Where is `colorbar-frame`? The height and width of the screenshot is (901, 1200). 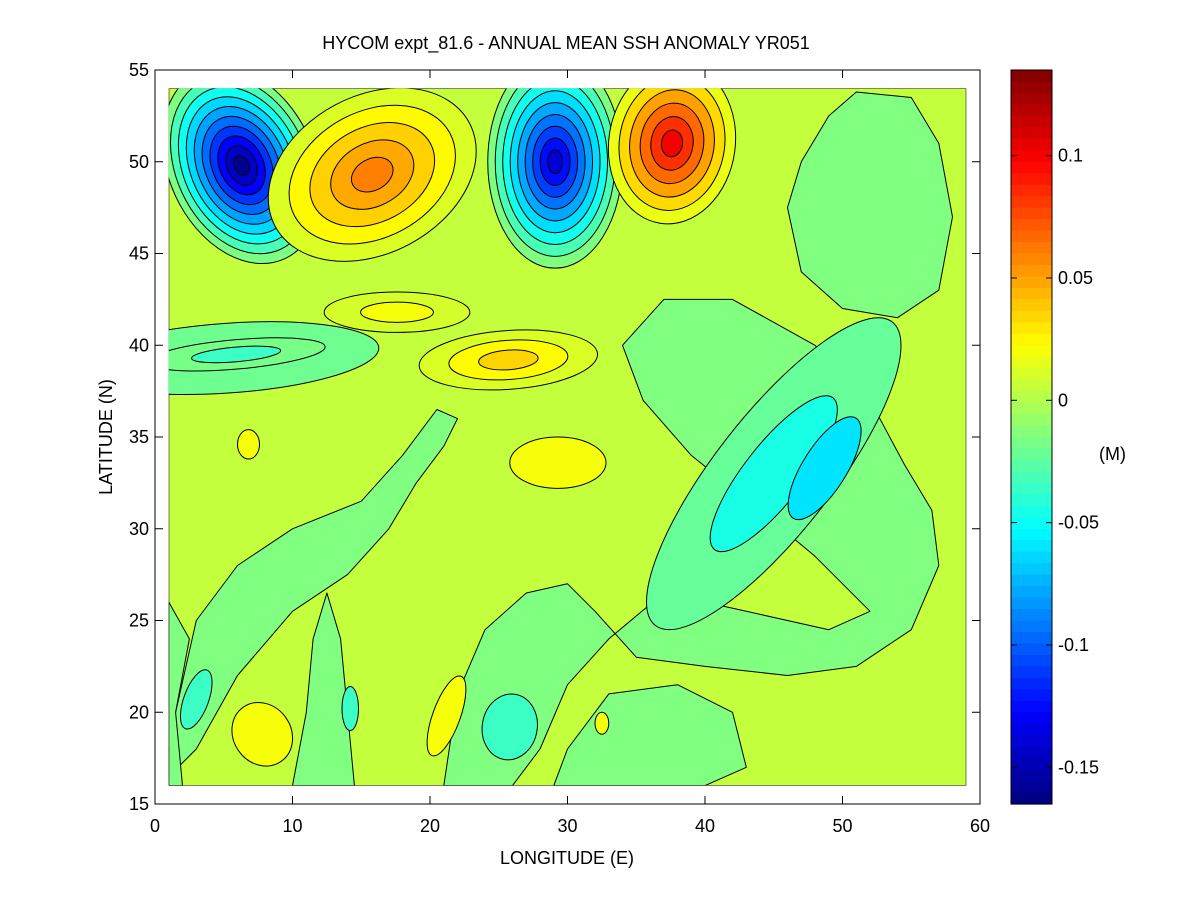 colorbar-frame is located at coordinates (1031, 437).